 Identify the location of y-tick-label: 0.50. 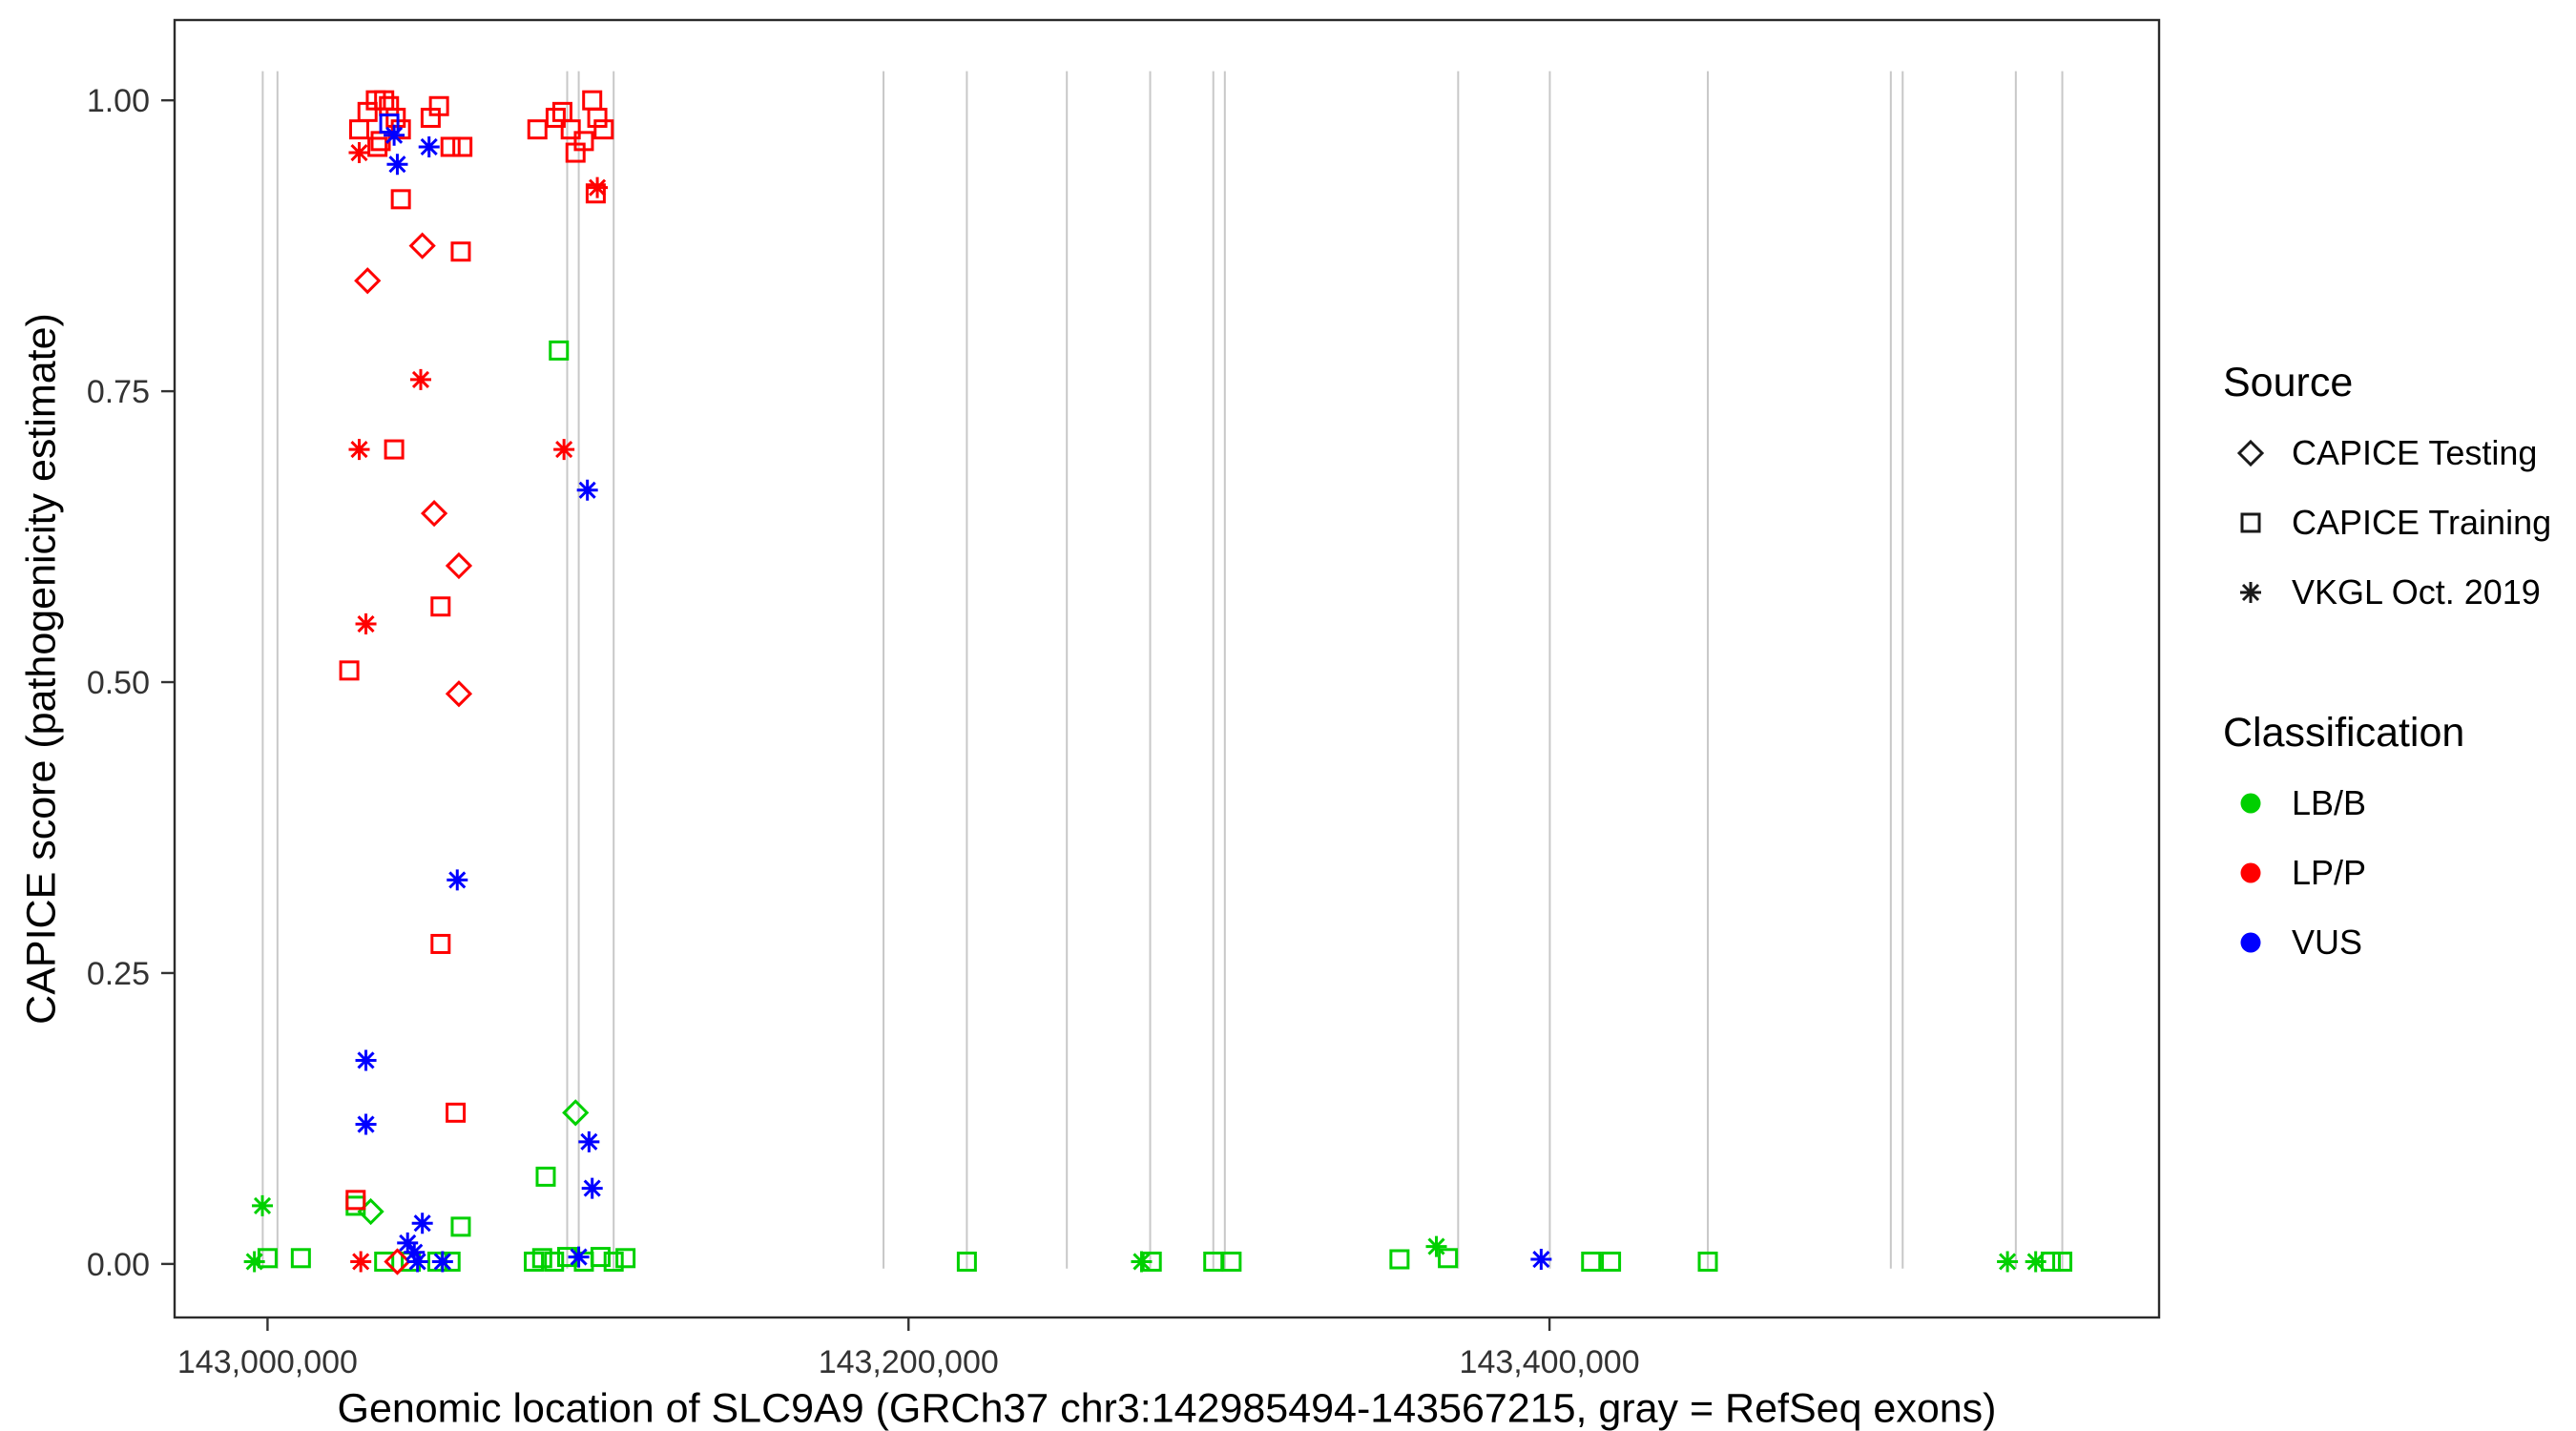
(118, 683).